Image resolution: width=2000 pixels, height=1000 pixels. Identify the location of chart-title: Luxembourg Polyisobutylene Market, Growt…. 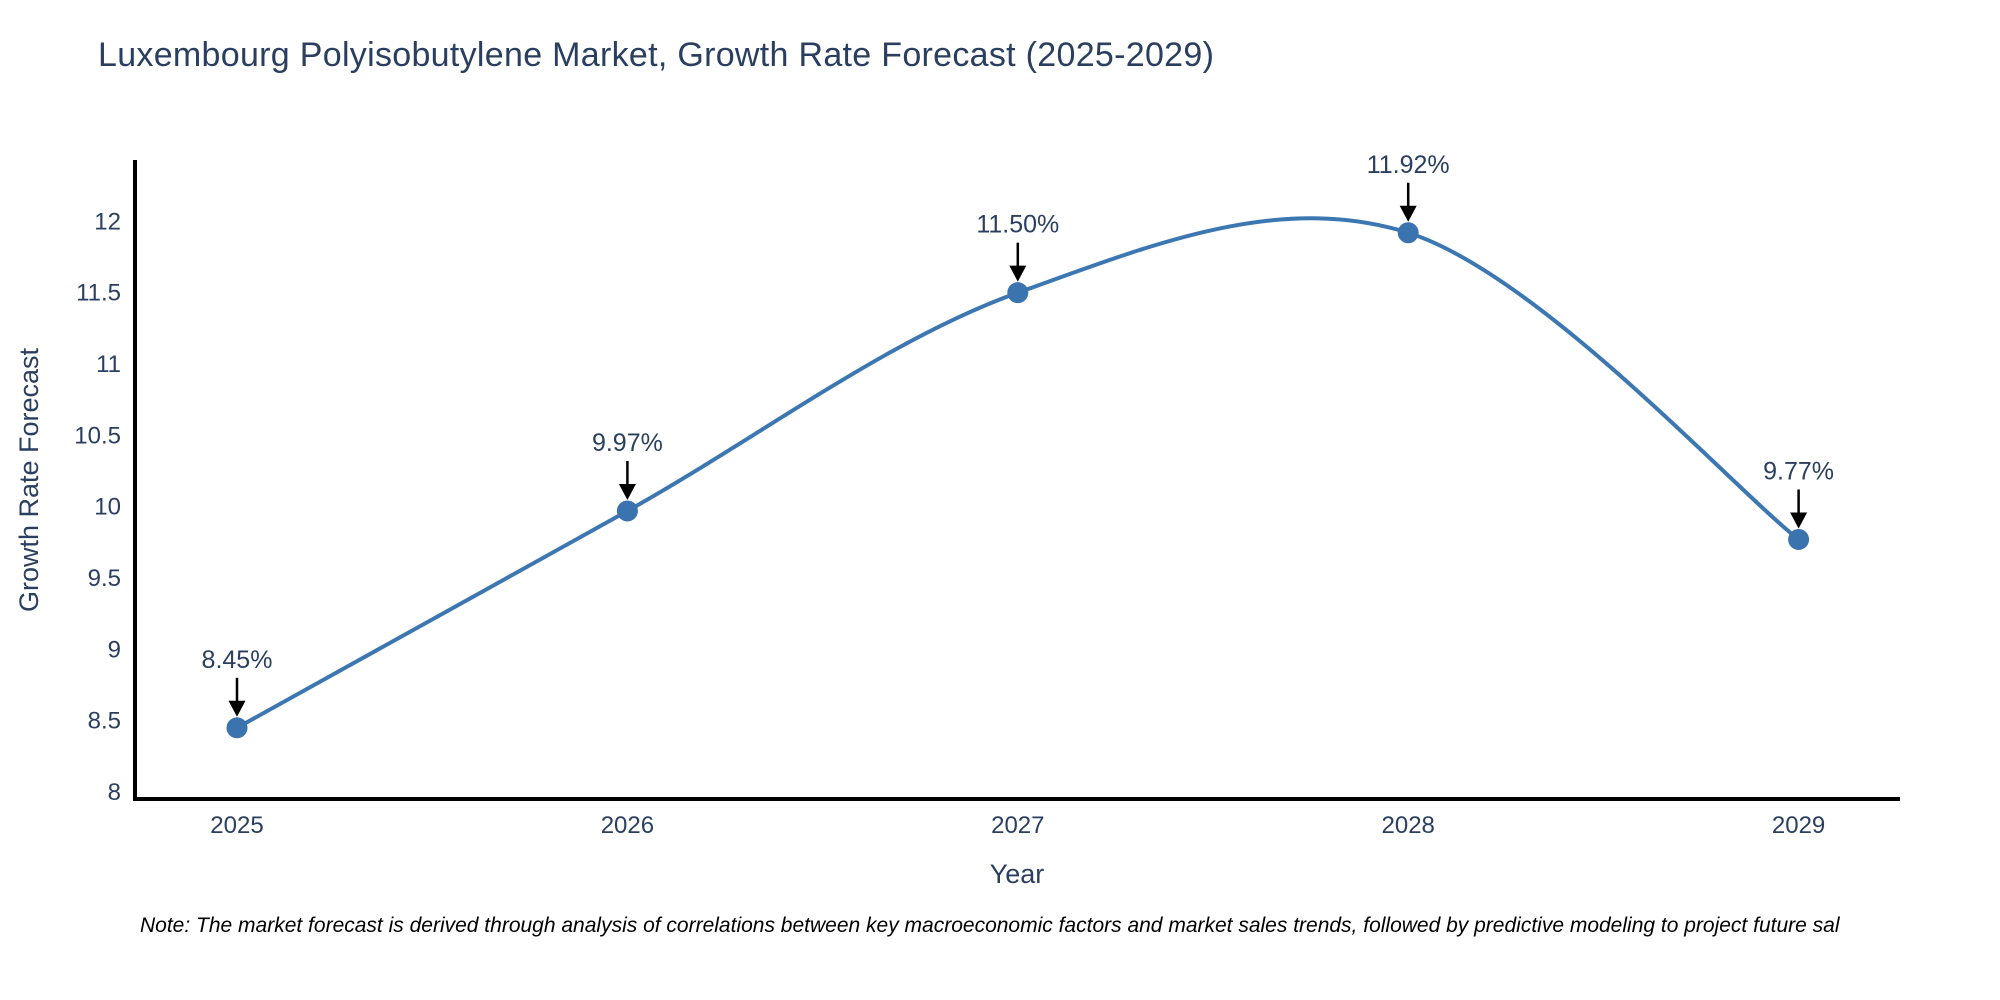
(656, 55).